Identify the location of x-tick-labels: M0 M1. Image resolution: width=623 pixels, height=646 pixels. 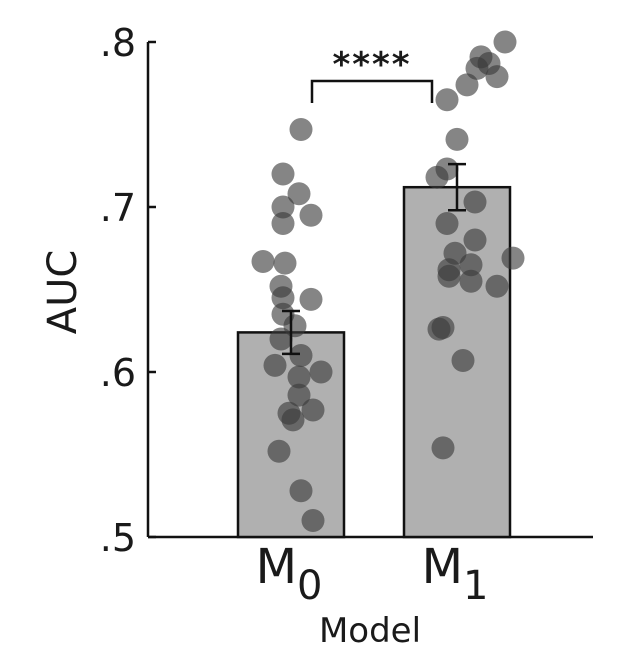
(372, 574).